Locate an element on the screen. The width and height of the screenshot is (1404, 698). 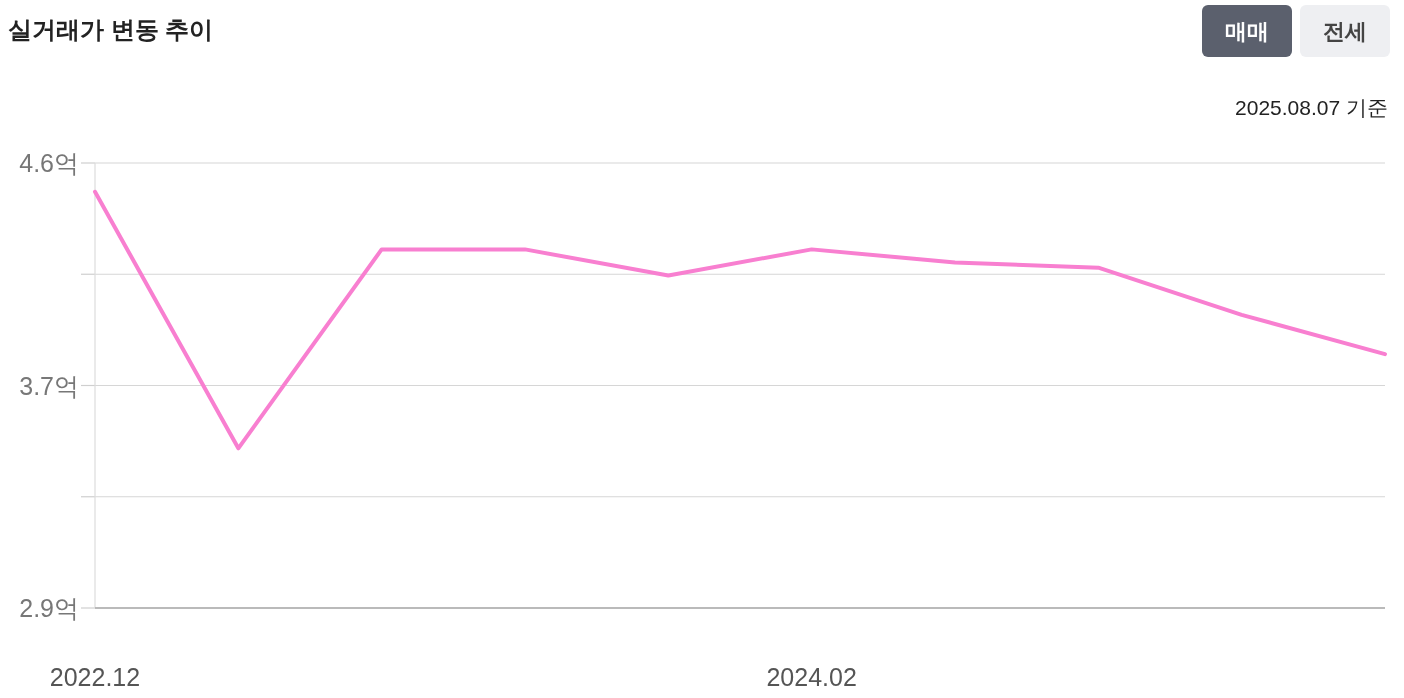
y-tick-label: 3.7억 is located at coordinates (49, 385).